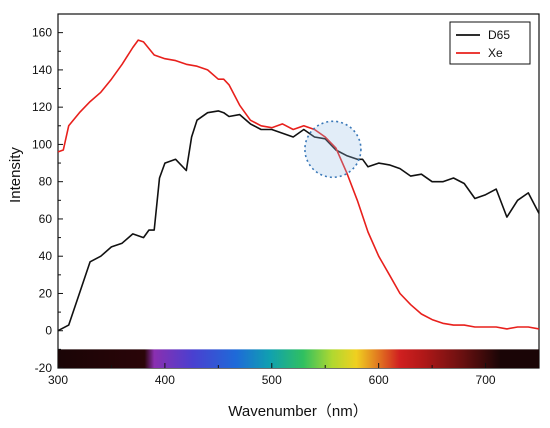 The image size is (550, 428). Describe the element at coordinates (46, 219) in the screenshot. I see `y-tick-label: 60` at that location.